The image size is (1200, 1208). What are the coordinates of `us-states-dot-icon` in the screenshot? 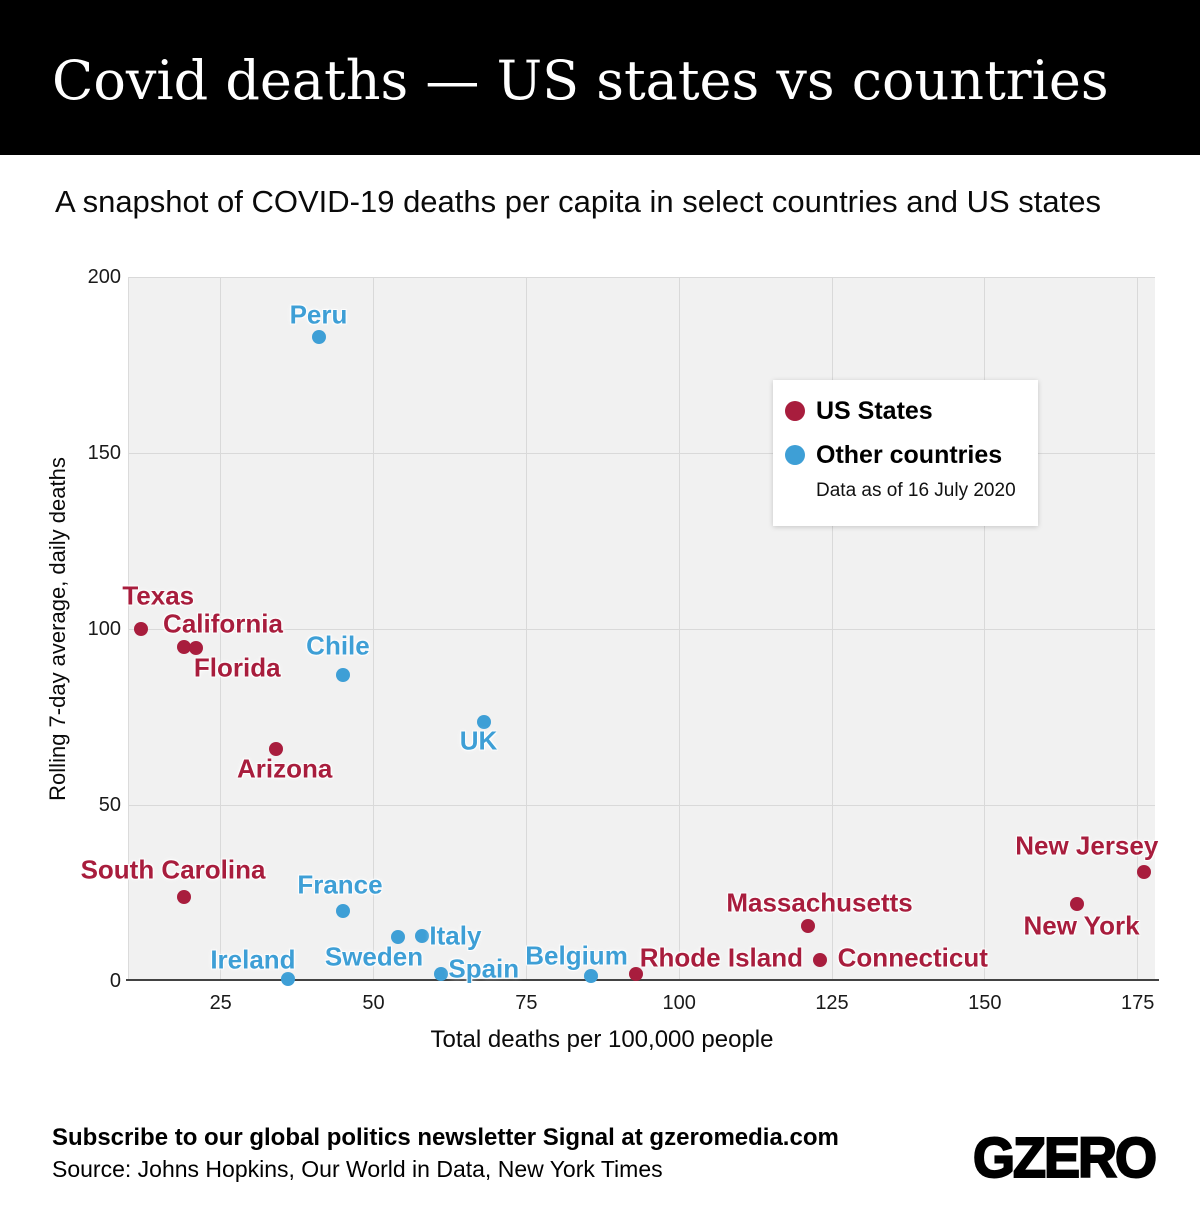 It's located at (795, 411).